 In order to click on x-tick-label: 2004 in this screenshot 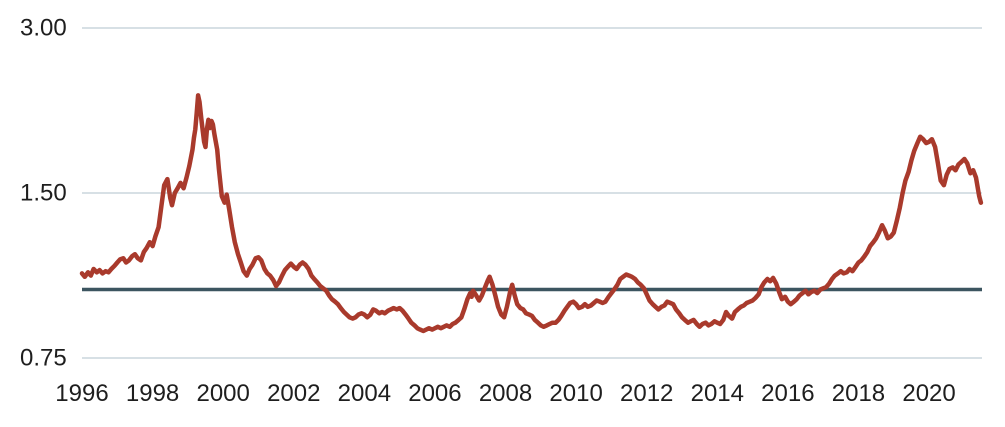, I will do `click(364, 393)`.